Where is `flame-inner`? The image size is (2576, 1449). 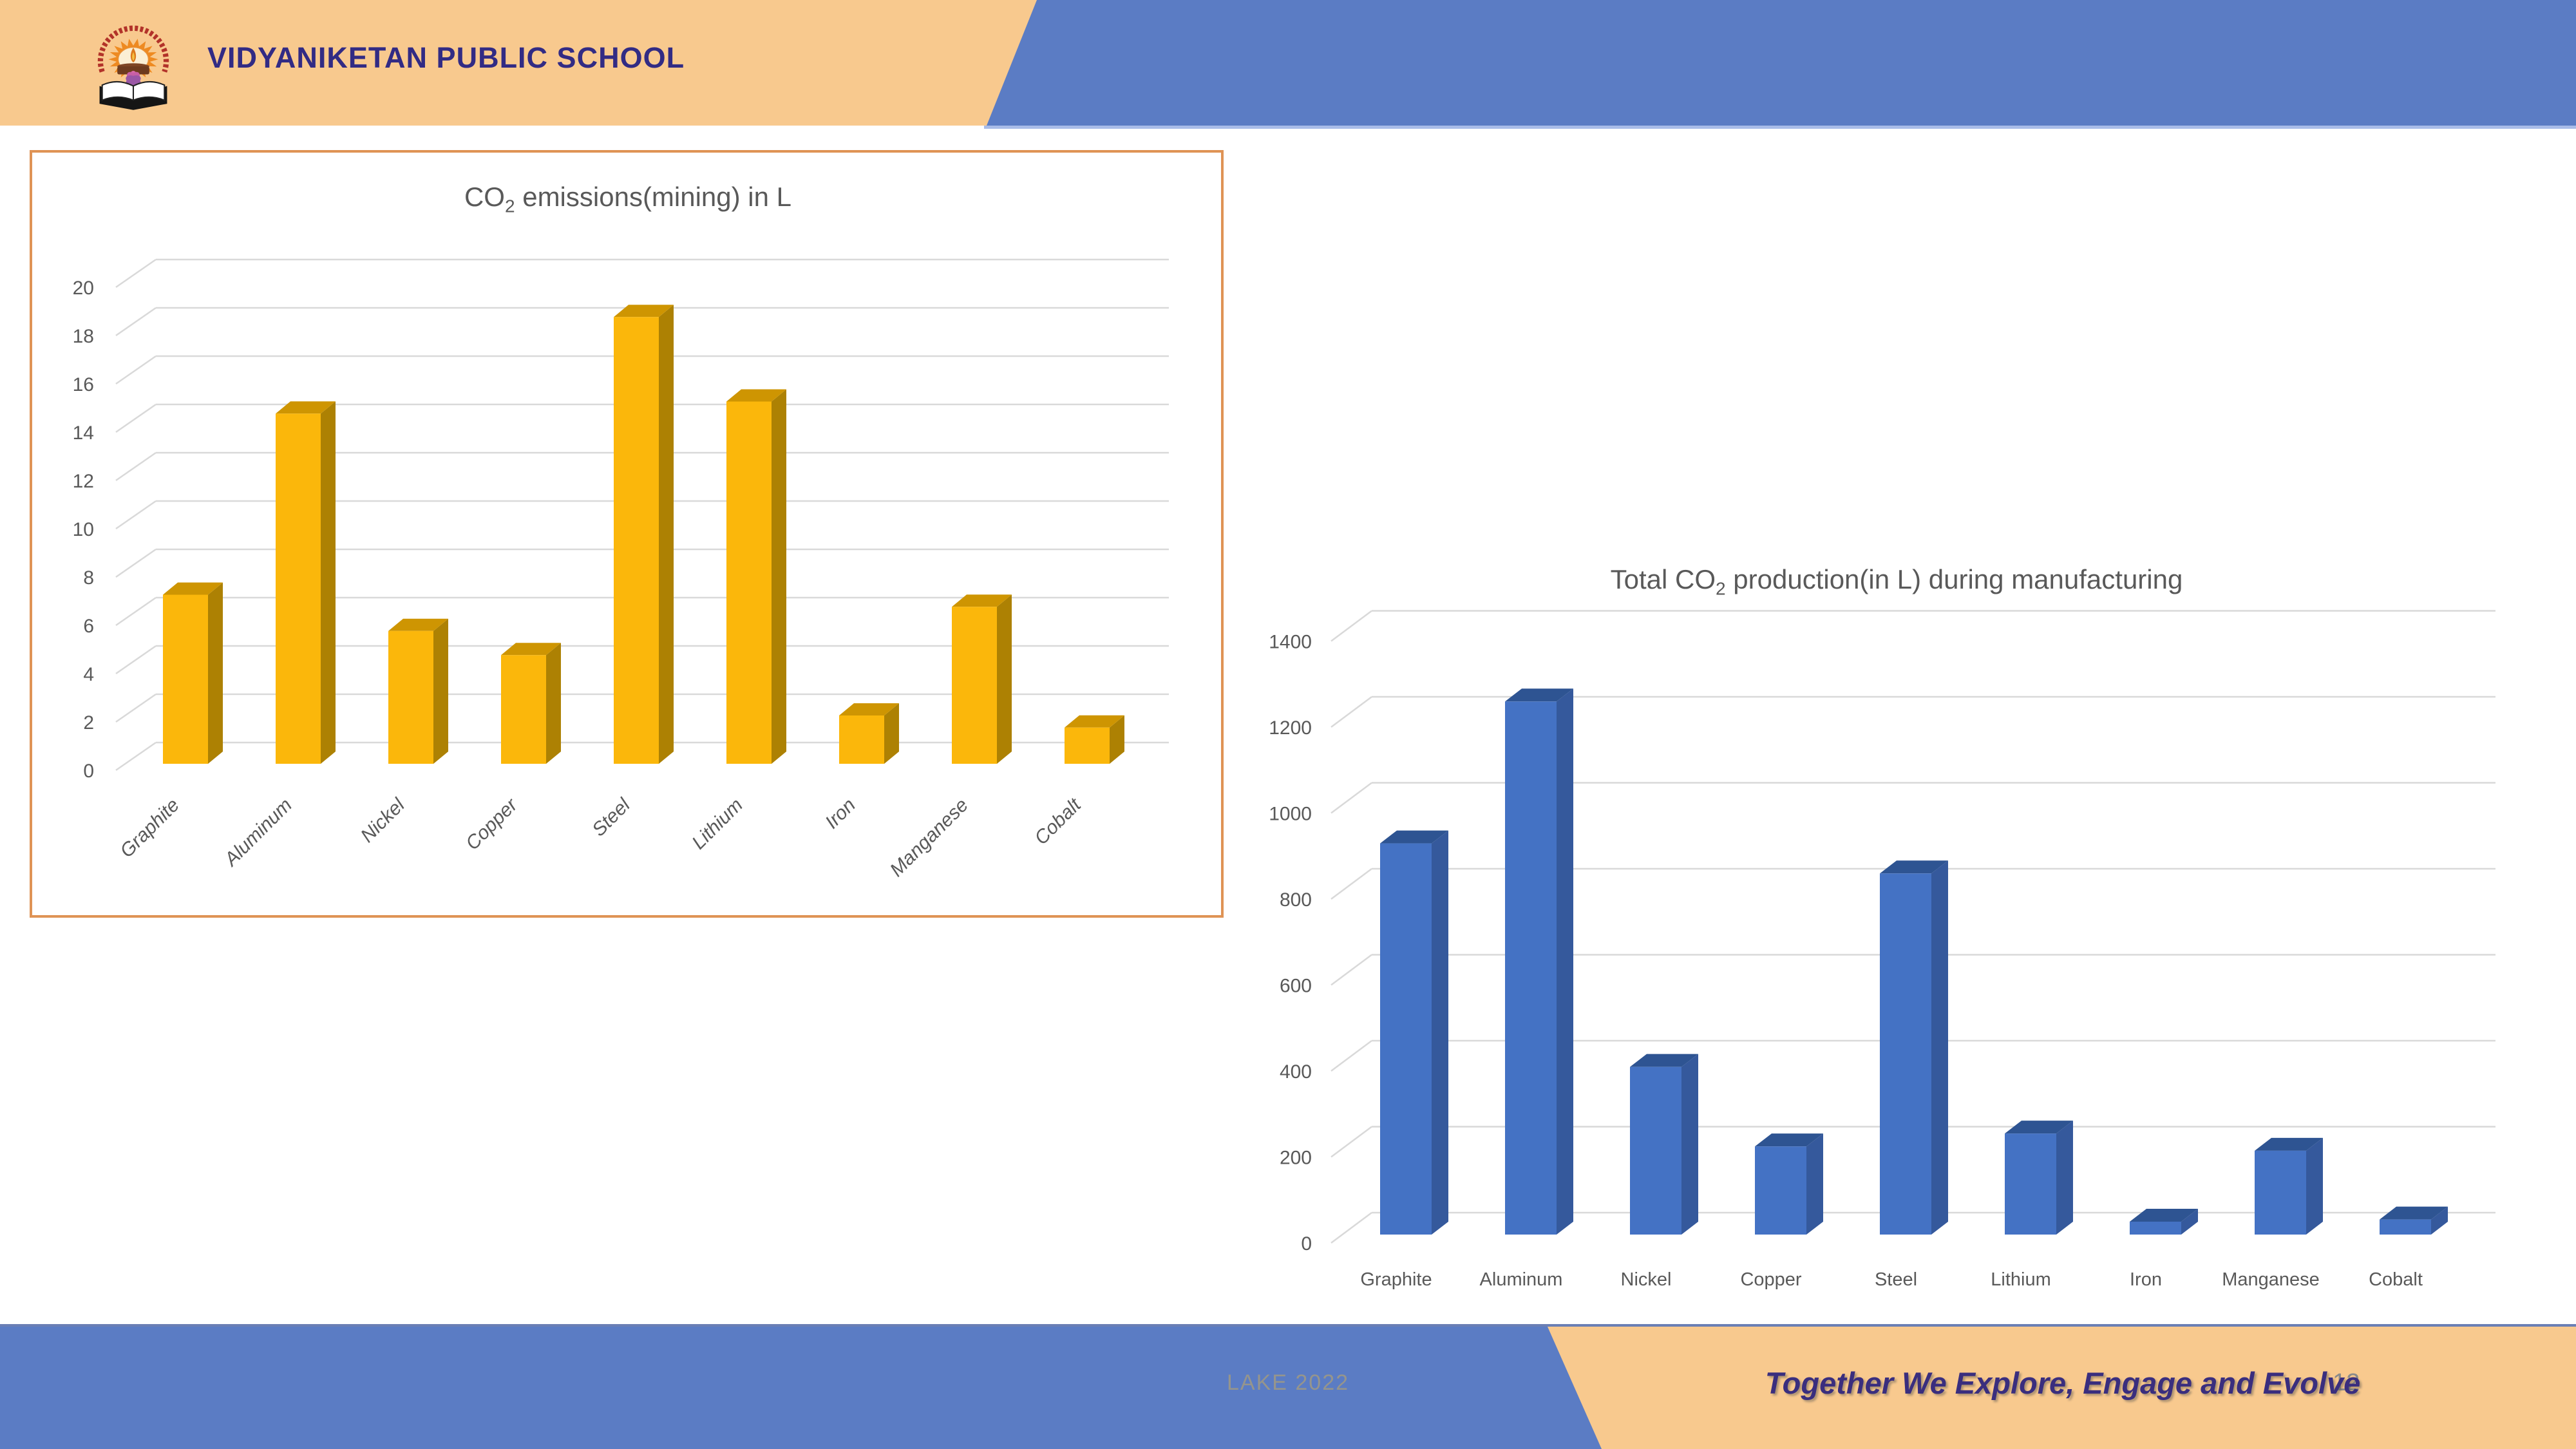 flame-inner is located at coordinates (133, 56).